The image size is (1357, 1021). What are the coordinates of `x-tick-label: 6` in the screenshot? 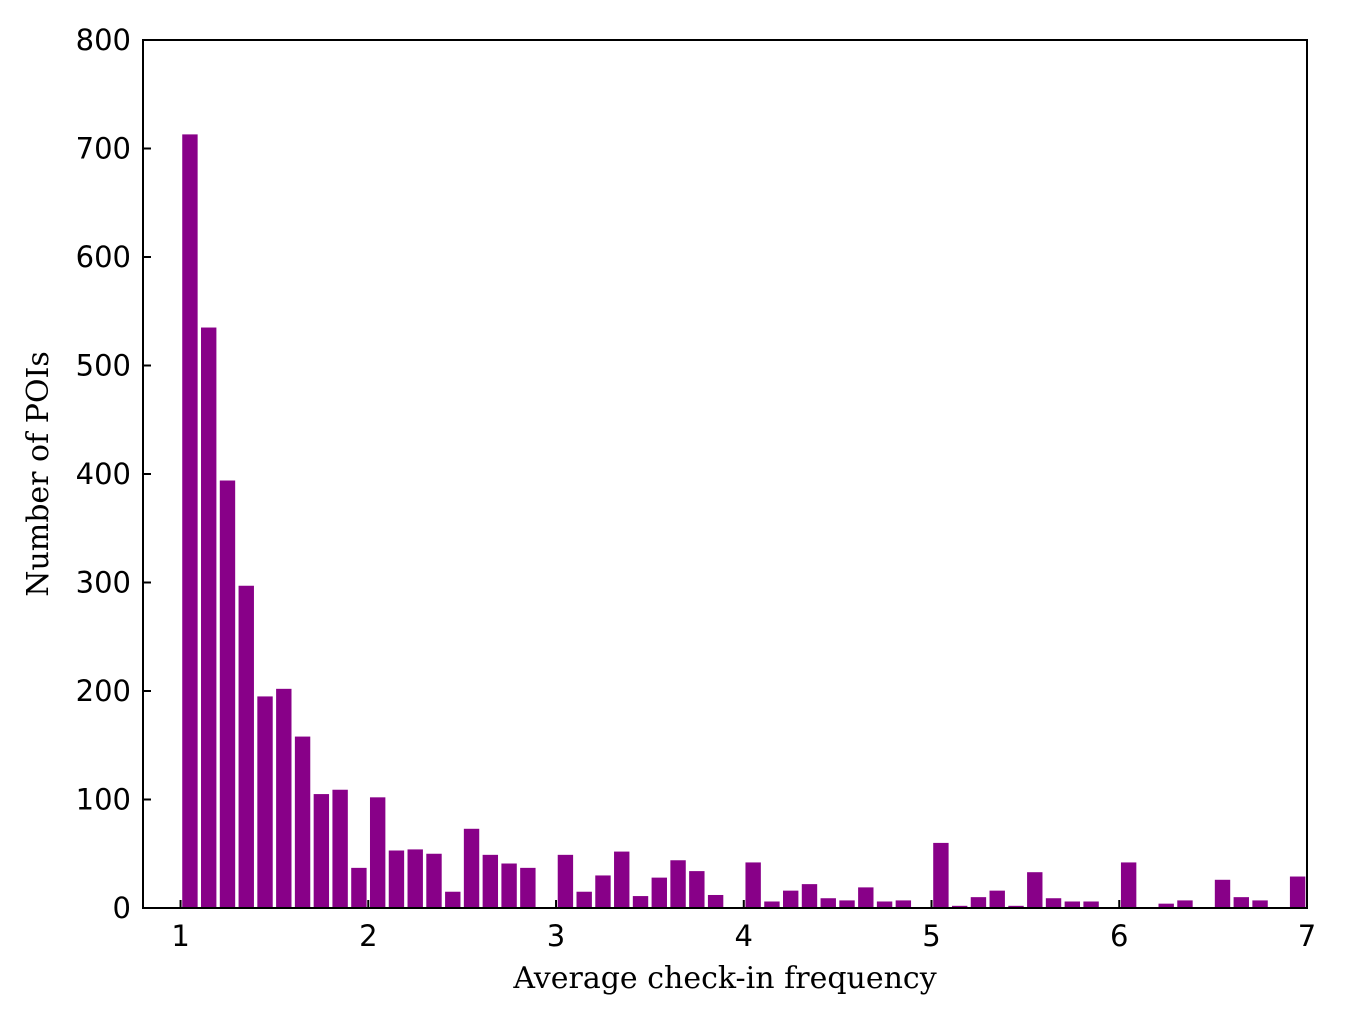 It's located at (1119, 936).